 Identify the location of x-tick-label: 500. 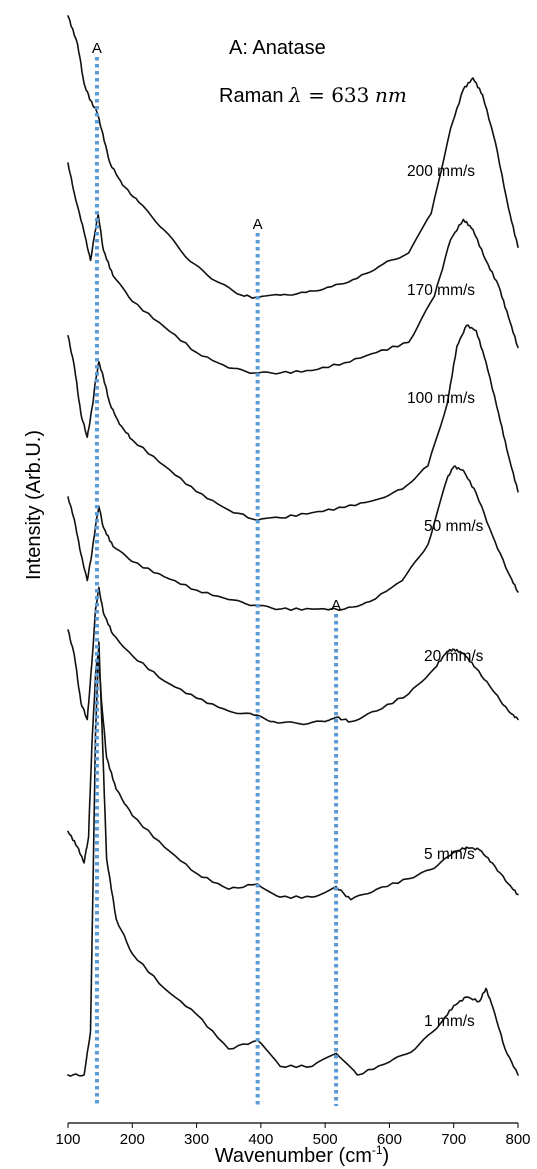
(325, 1139).